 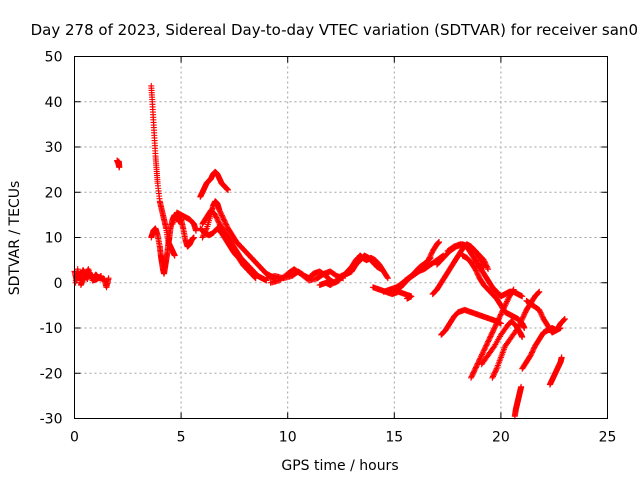 What do you see at coordinates (51, 329) in the screenshot?
I see `y-tick-label: -10` at bounding box center [51, 329].